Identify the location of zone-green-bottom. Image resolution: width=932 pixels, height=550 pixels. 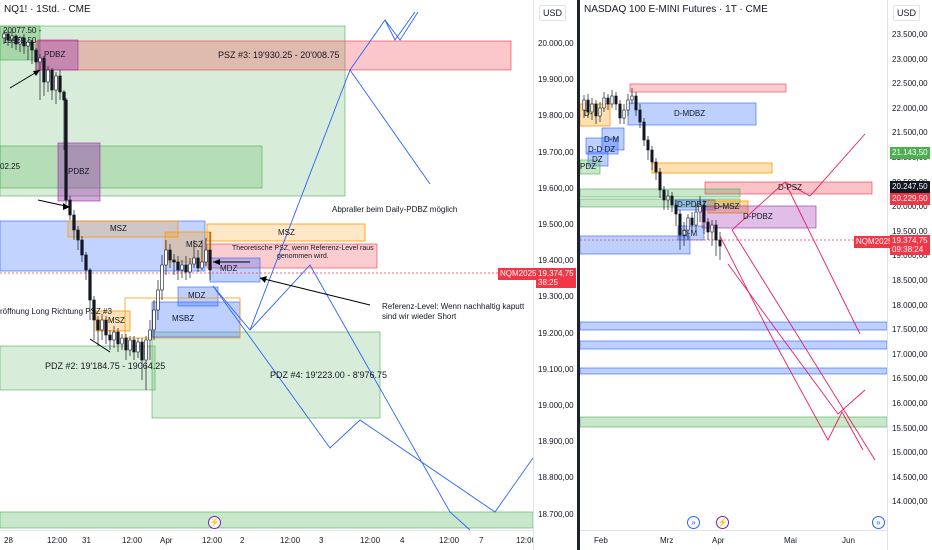
(733, 422).